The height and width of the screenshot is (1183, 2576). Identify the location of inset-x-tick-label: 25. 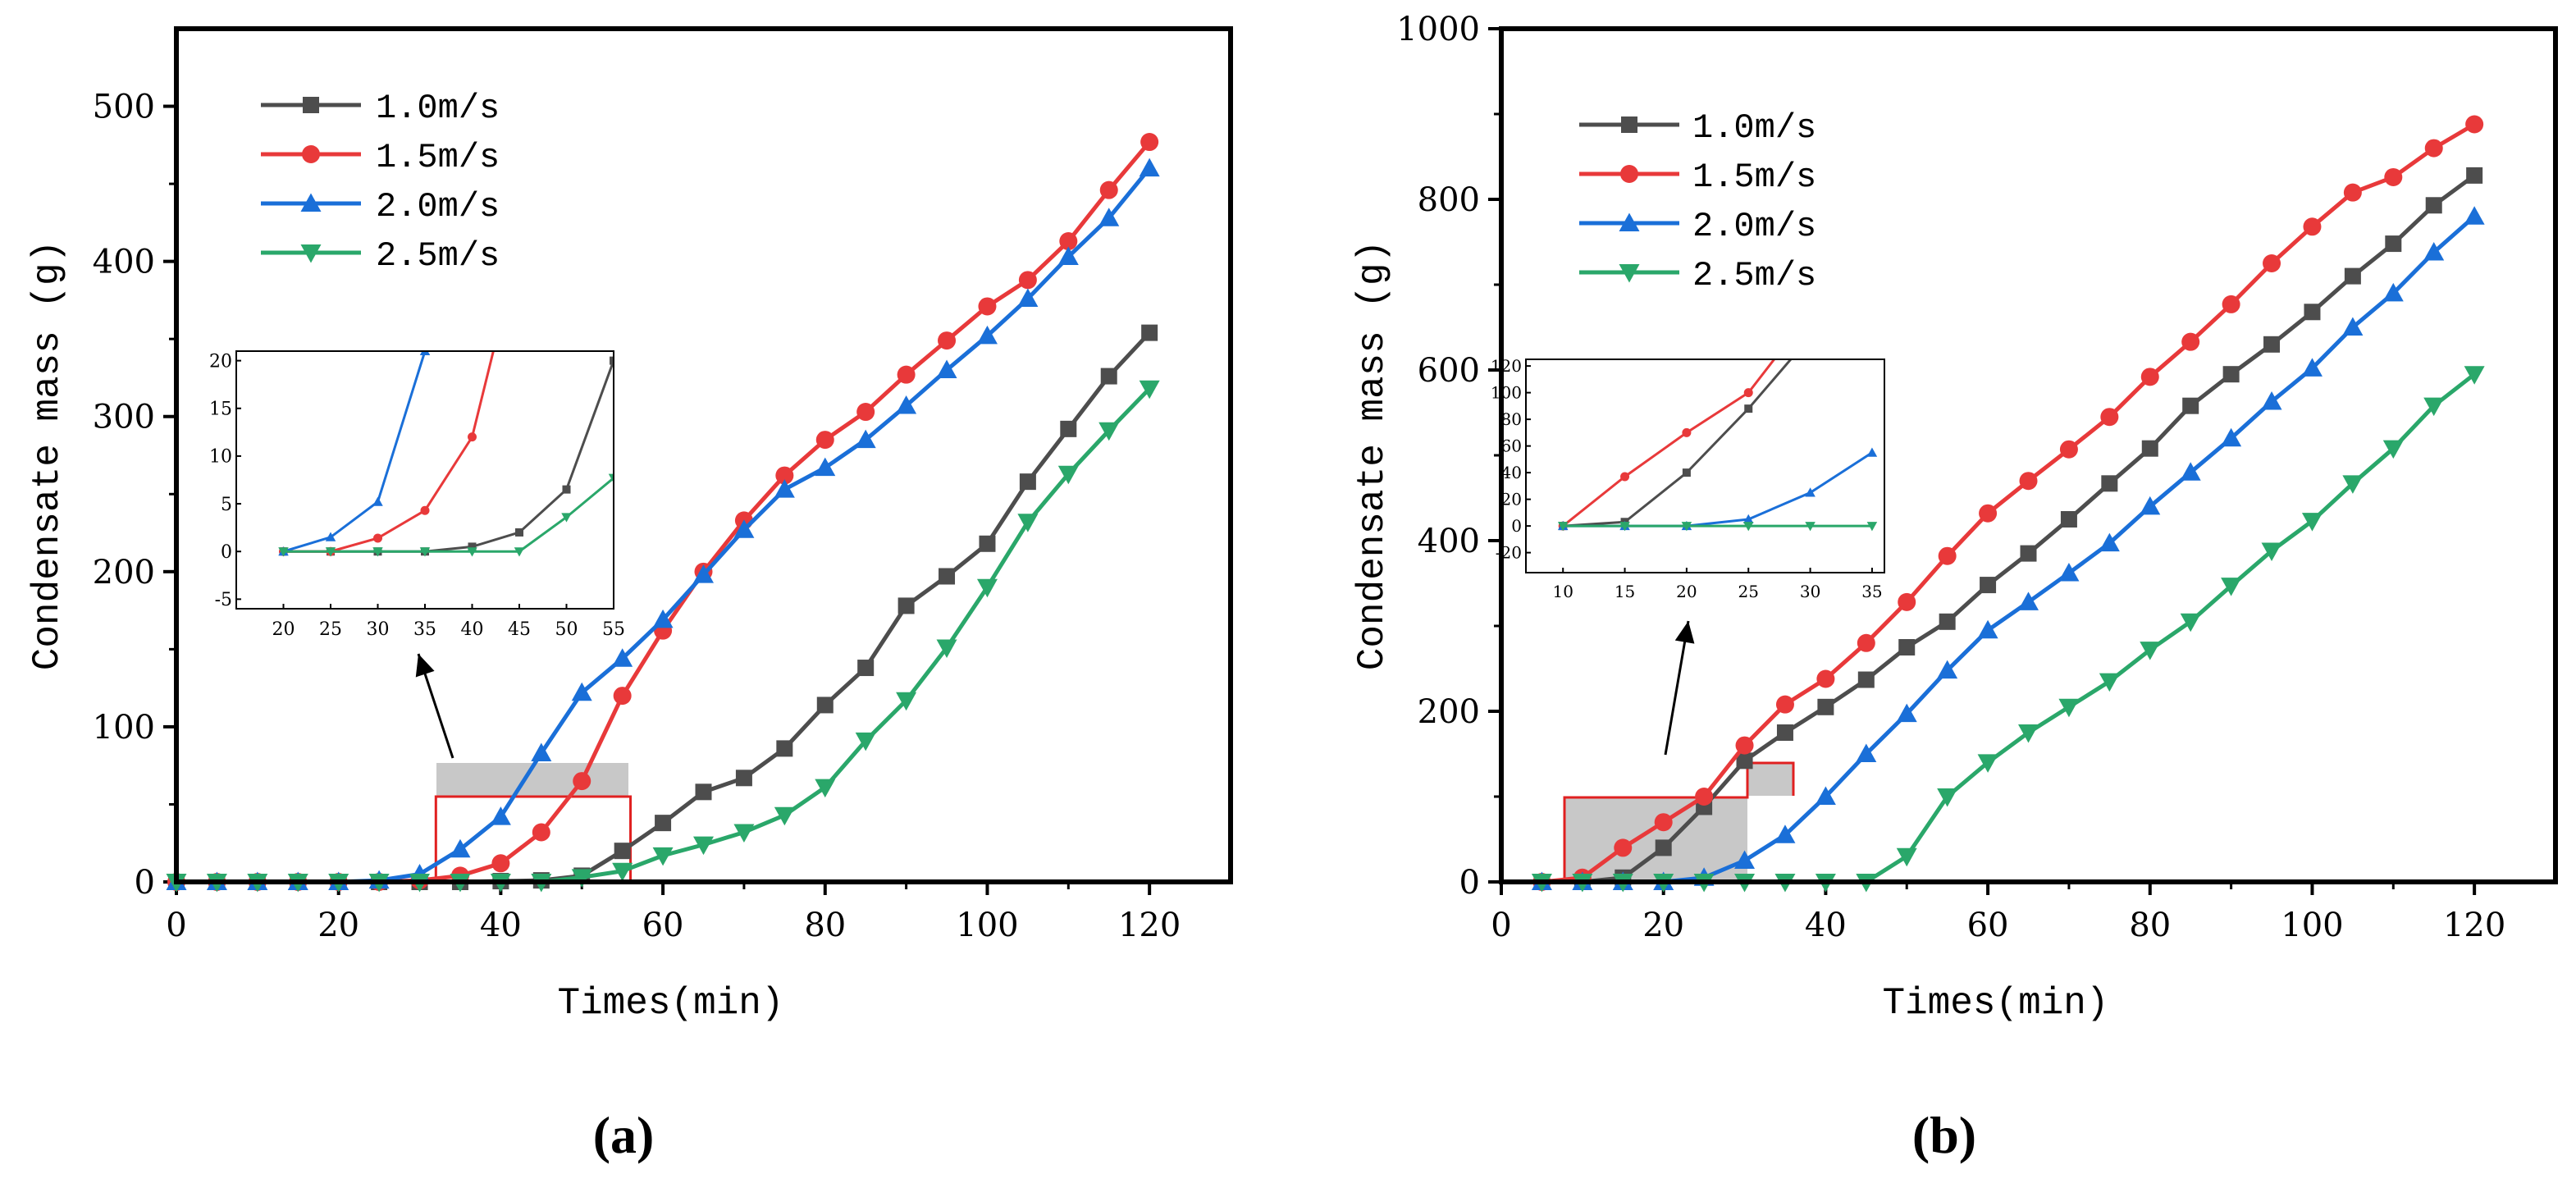
(331, 629).